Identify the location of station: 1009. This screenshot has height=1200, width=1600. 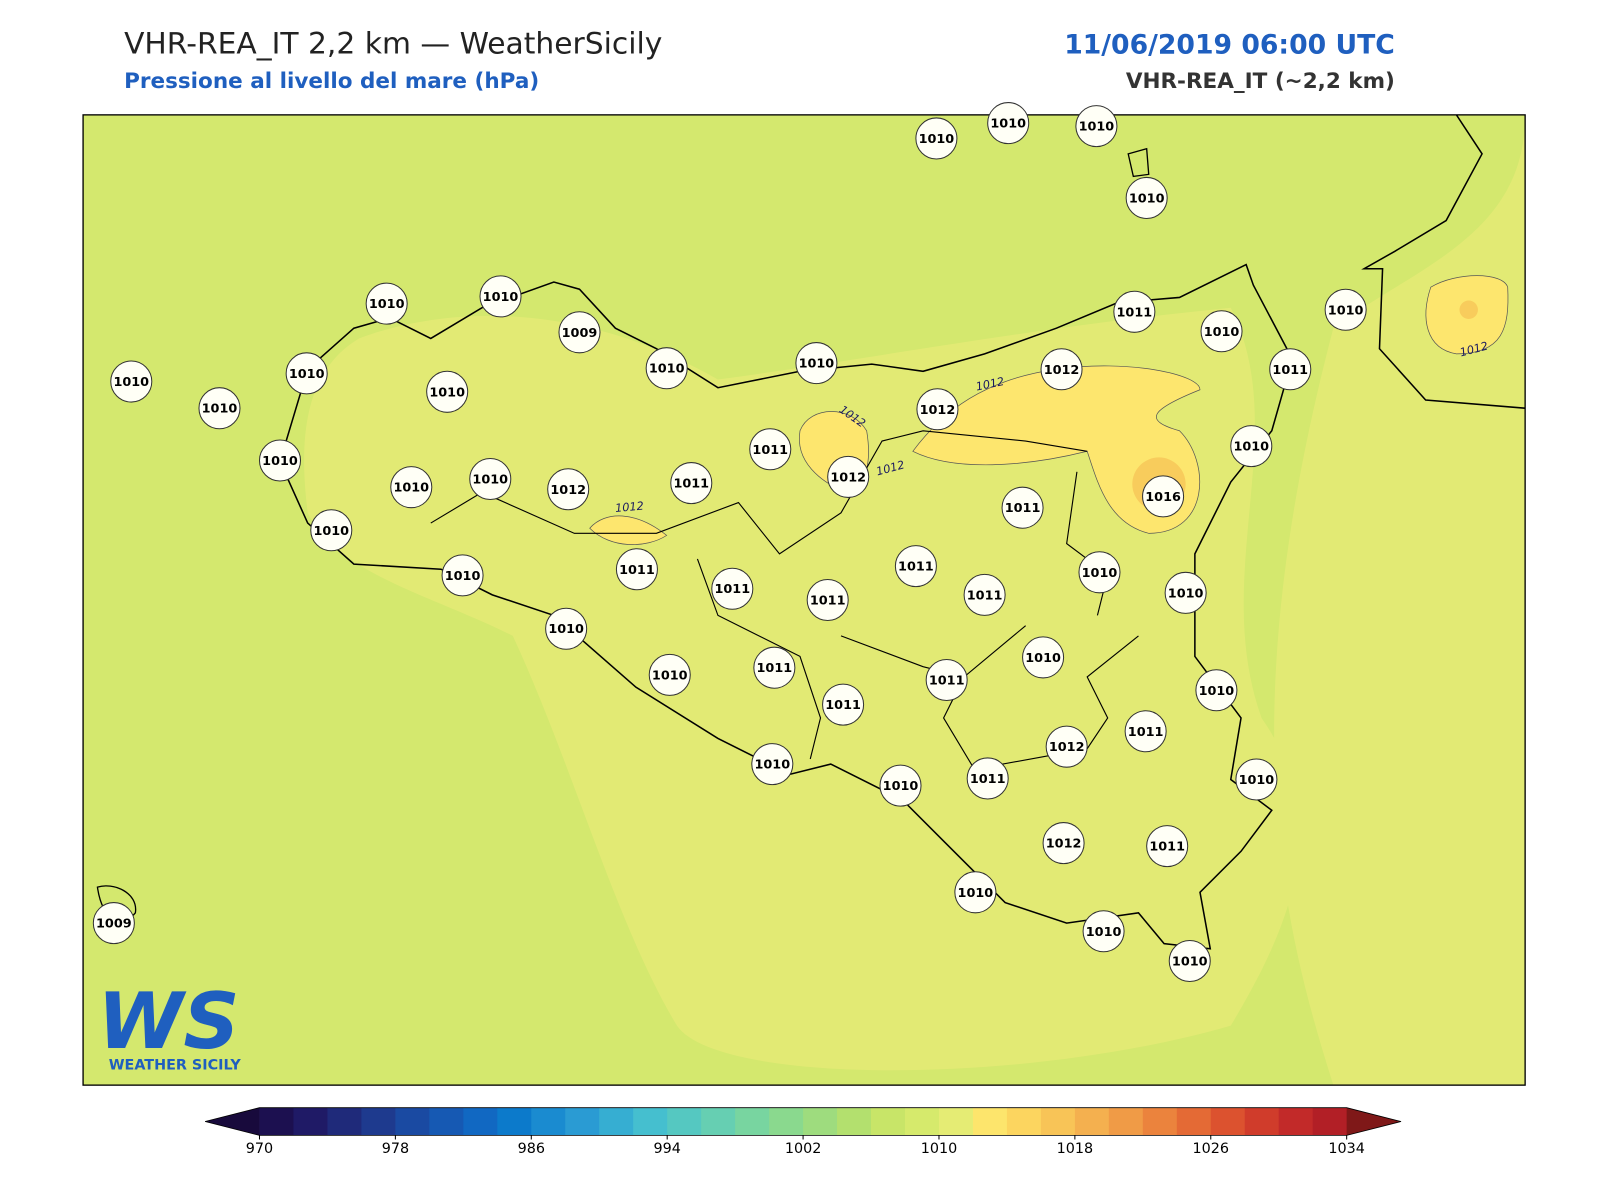
(579, 332).